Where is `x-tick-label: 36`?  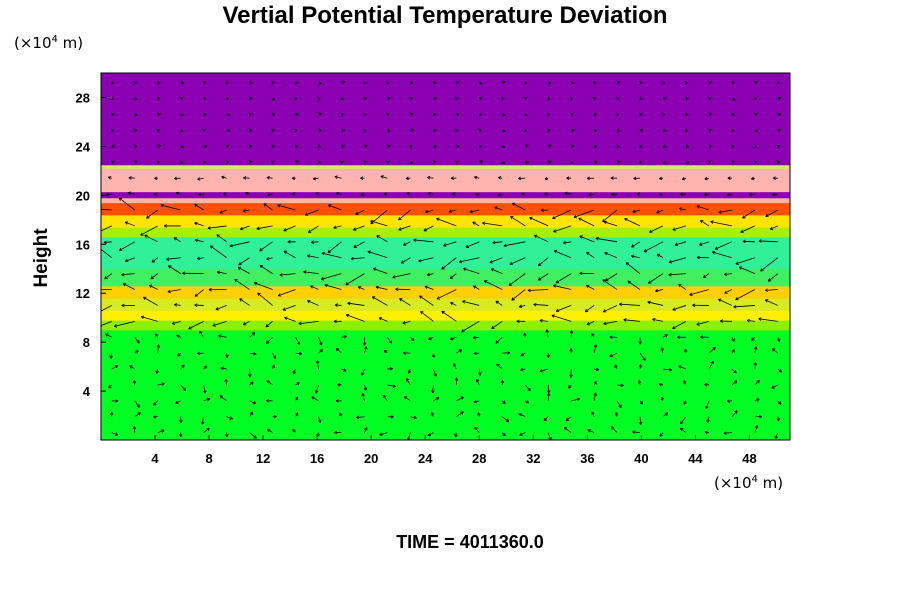 x-tick-label: 36 is located at coordinates (587, 458).